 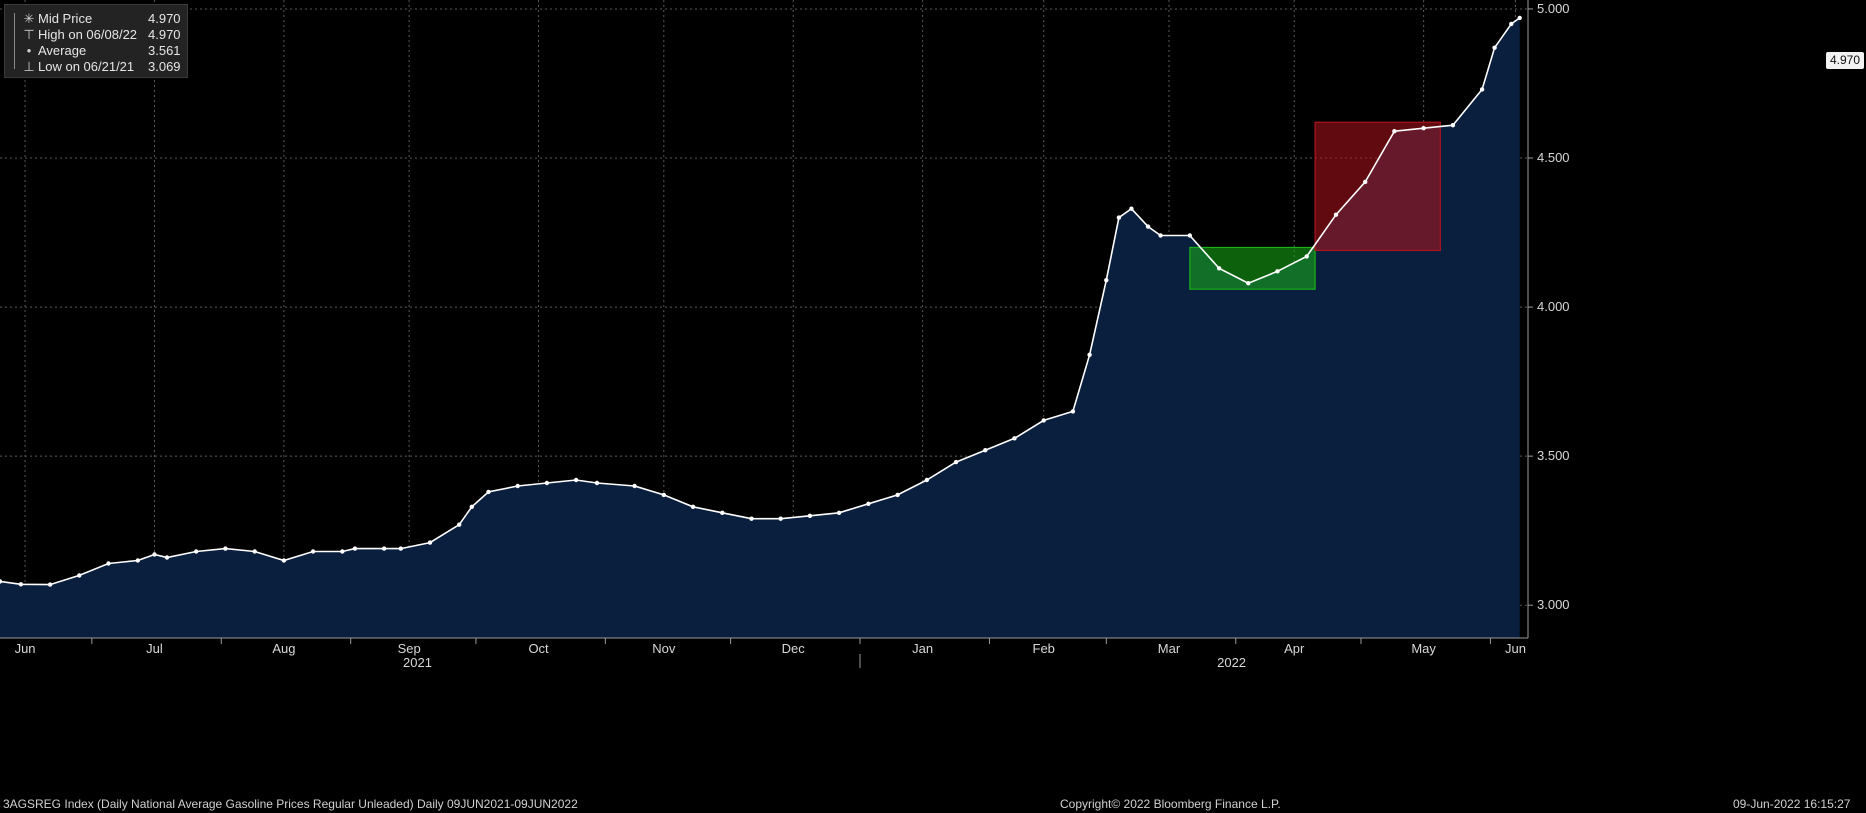 What do you see at coordinates (14, 41) in the screenshot?
I see `legend-tree-line` at bounding box center [14, 41].